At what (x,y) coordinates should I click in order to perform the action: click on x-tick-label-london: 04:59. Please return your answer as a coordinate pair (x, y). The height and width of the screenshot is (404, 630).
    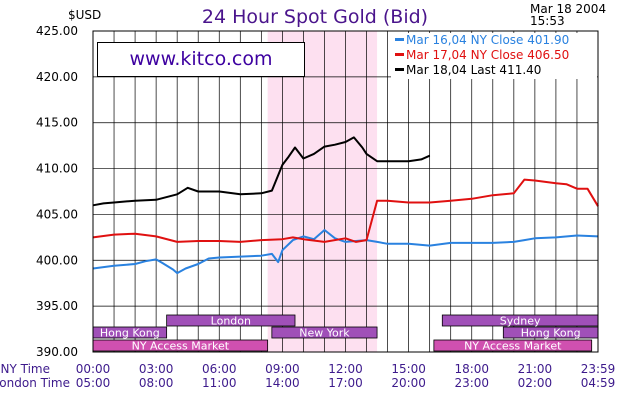
    Looking at the image, I should click on (598, 383).